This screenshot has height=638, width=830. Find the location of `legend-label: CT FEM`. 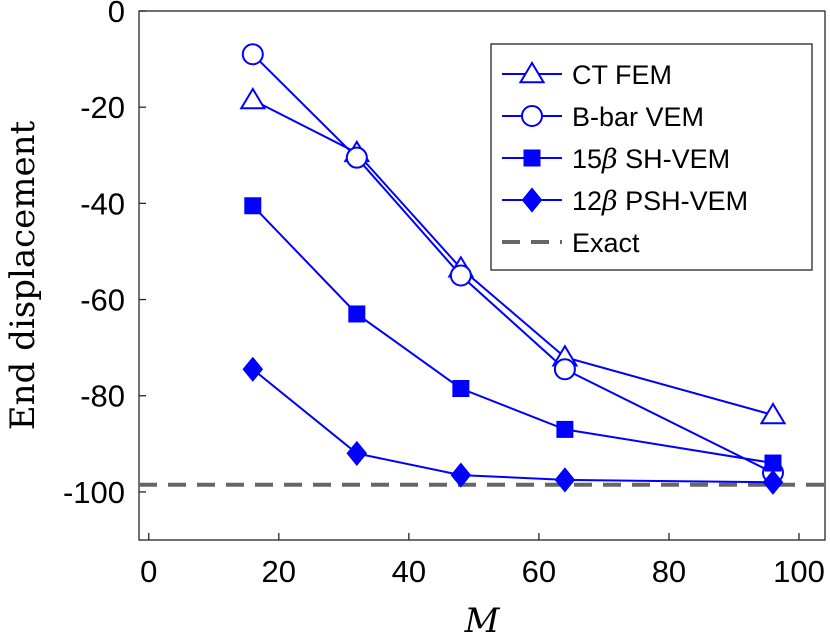

legend-label: CT FEM is located at coordinates (622, 75).